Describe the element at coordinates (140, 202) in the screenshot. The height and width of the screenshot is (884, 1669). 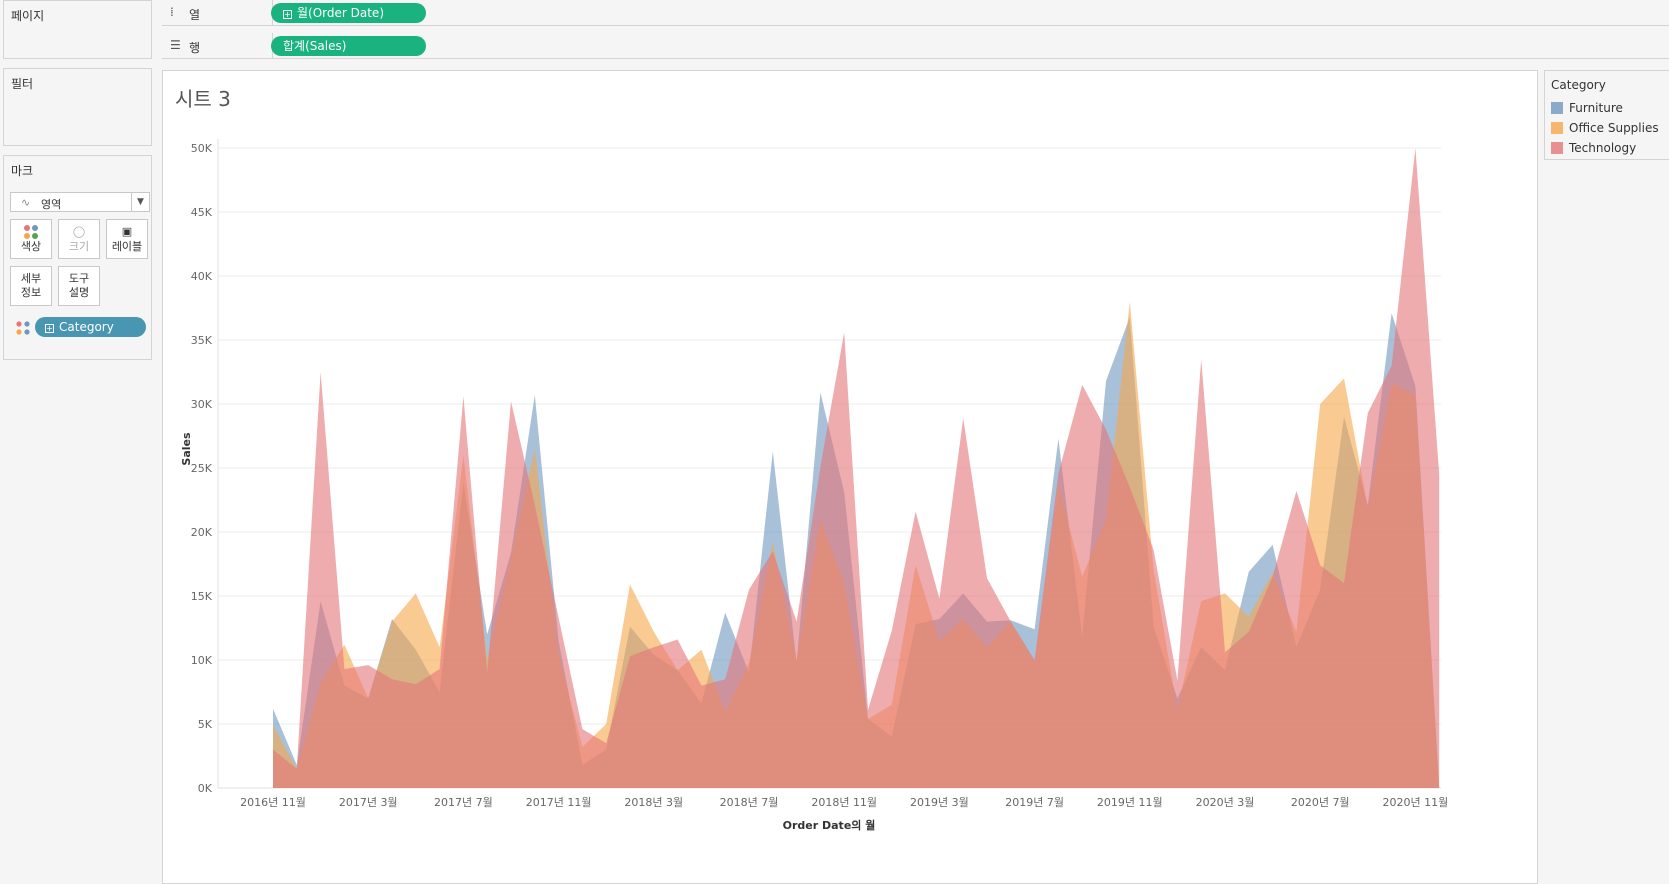
I see `chevron-down-icon: ▼` at that location.